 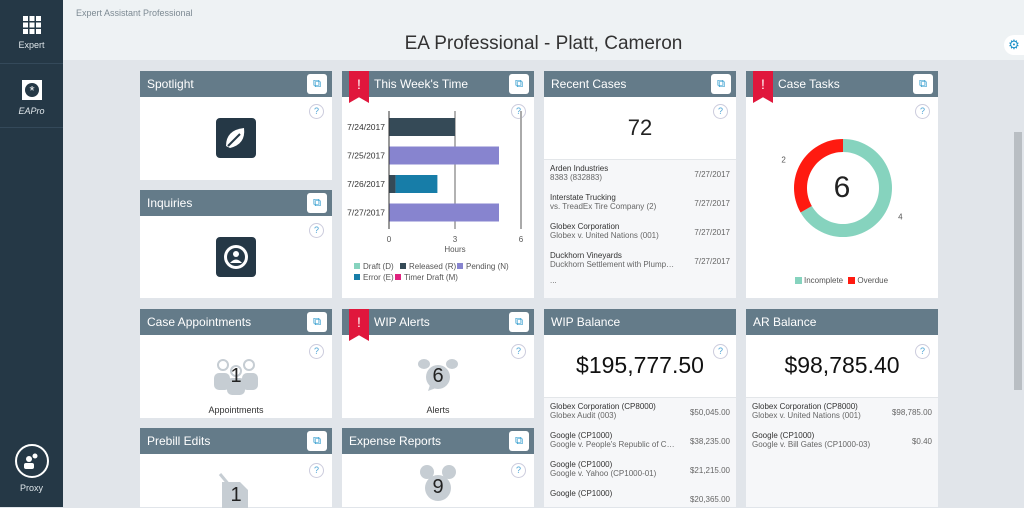 I want to click on item-name: Duckhorn Vineyards, so click(x=586, y=255).